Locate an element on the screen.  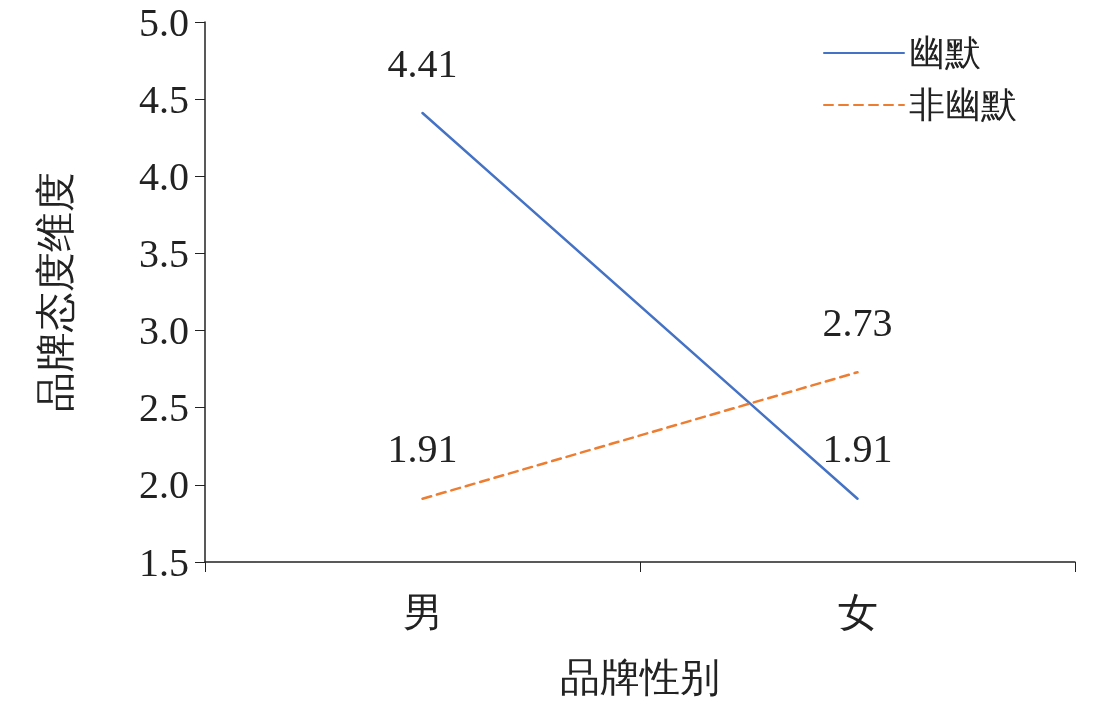
y-tick-label: 2.0 is located at coordinates (164, 485).